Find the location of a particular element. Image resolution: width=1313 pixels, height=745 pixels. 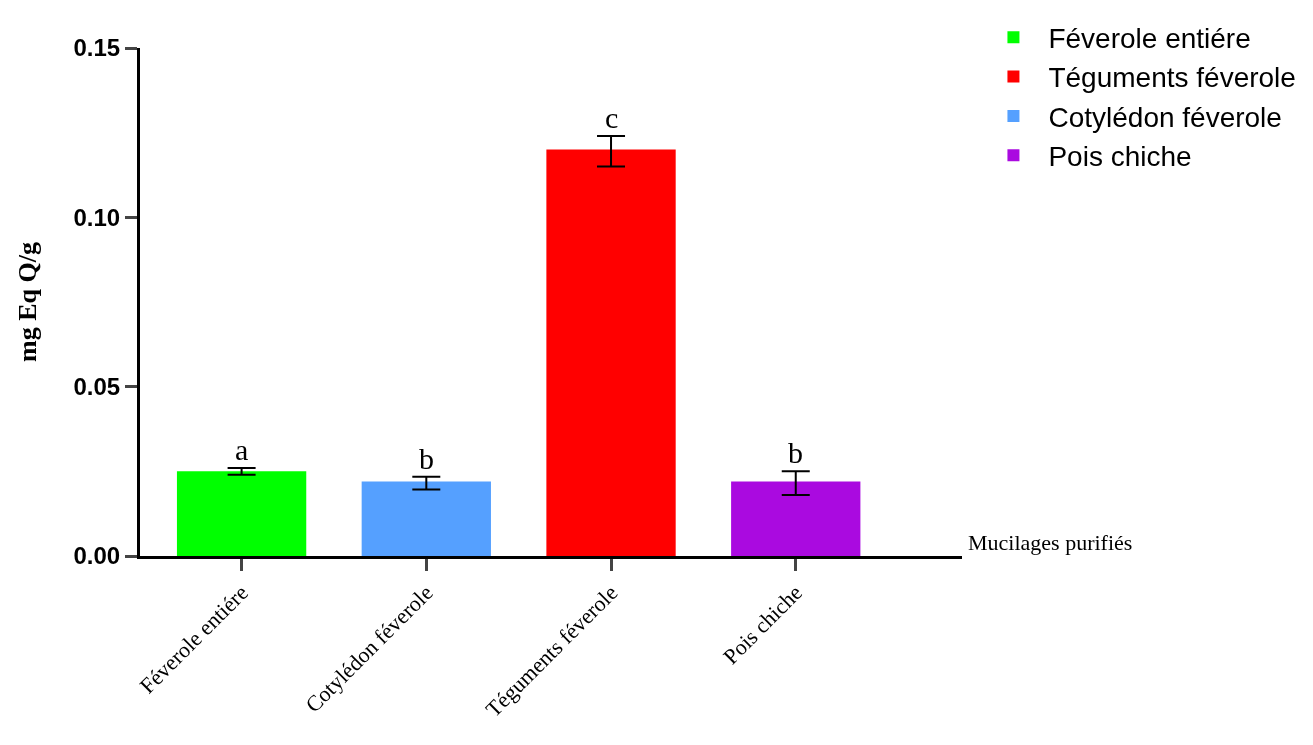

annotation: c is located at coordinates (612, 117).